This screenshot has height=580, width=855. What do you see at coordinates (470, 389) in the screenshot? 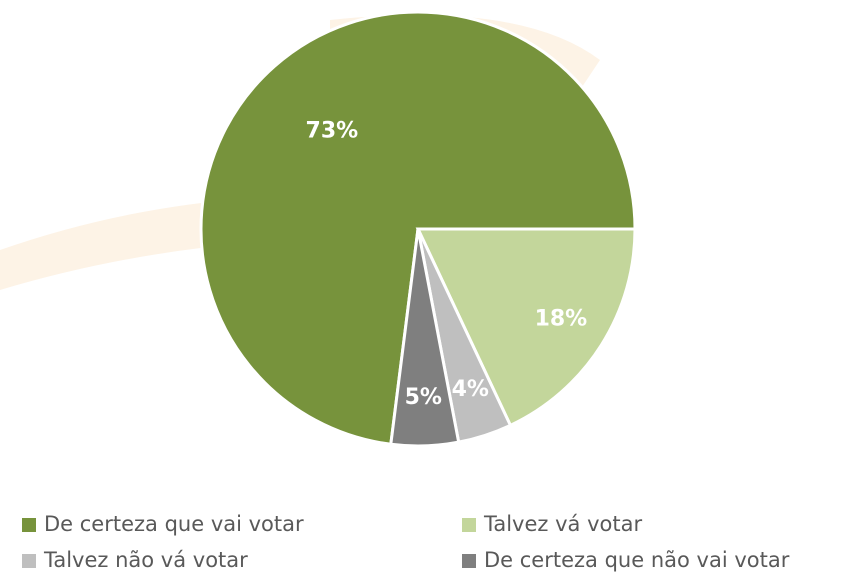
I see `data-label: 4%` at bounding box center [470, 389].